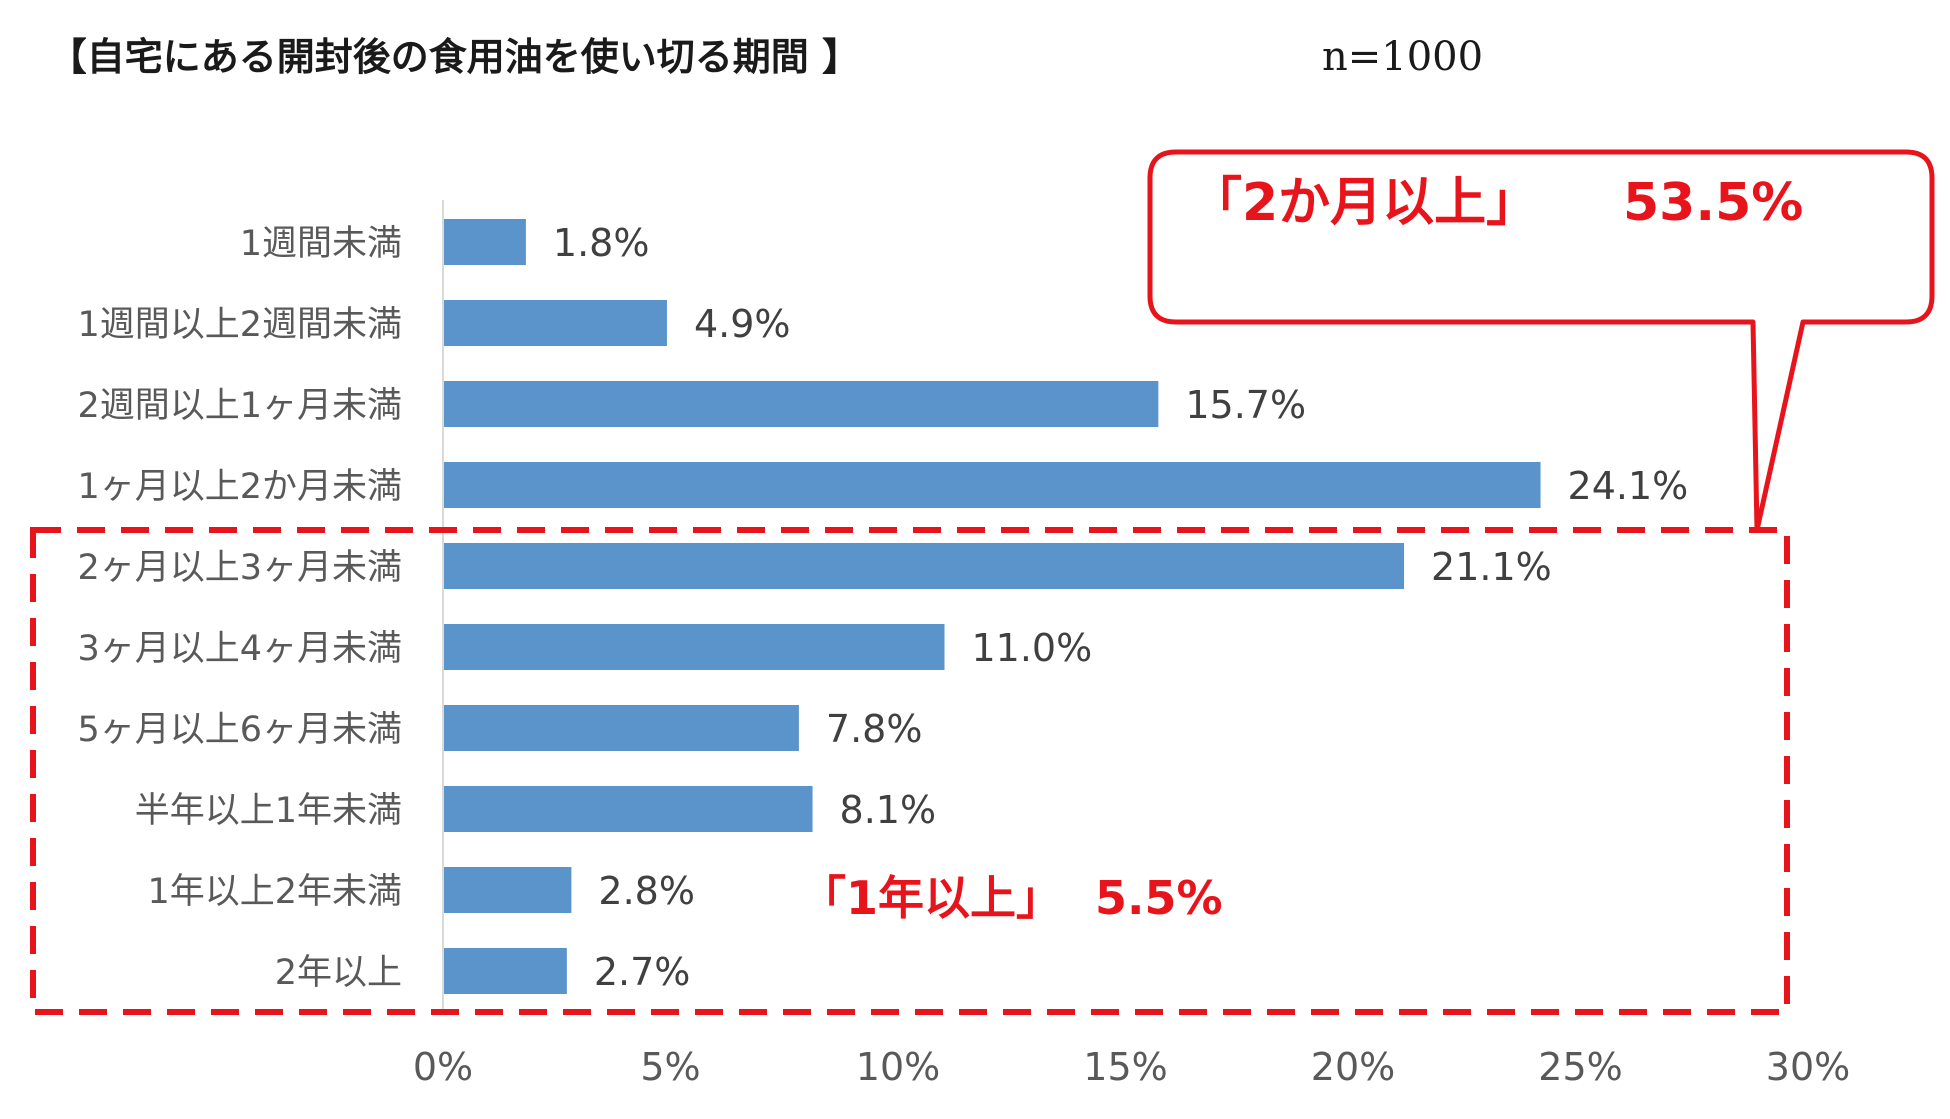  Describe the element at coordinates (742, 324) in the screenshot. I see `value-label: 4.9%` at that location.